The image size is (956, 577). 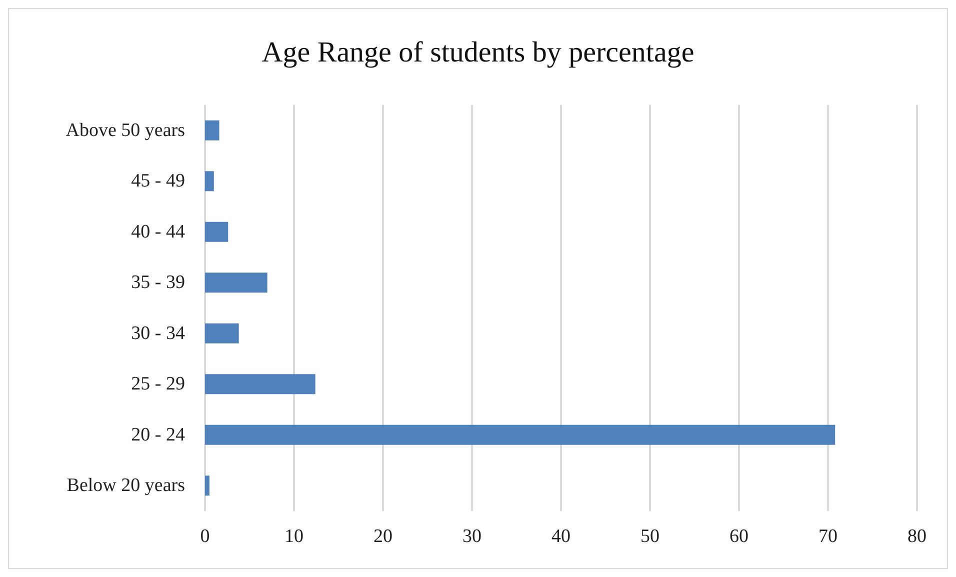 What do you see at coordinates (158, 384) in the screenshot?
I see `y-tick-label: 25 - 29` at bounding box center [158, 384].